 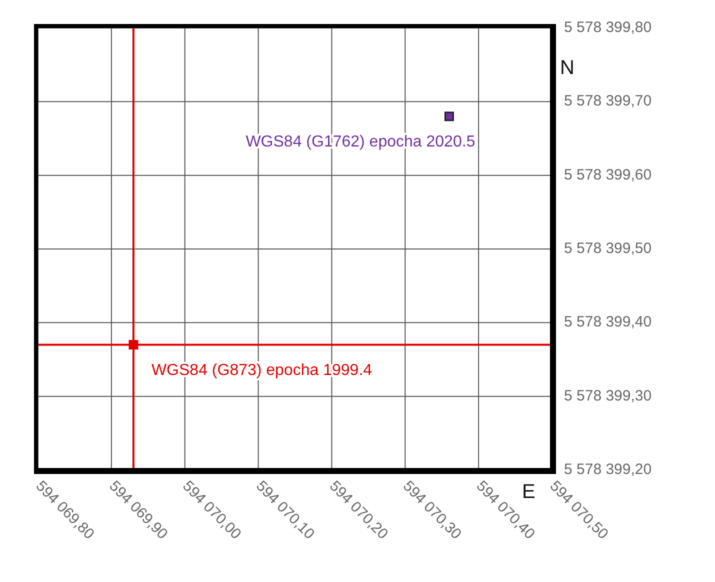 I want to click on y-tick-label: 5 578 399,70, so click(x=608, y=101).